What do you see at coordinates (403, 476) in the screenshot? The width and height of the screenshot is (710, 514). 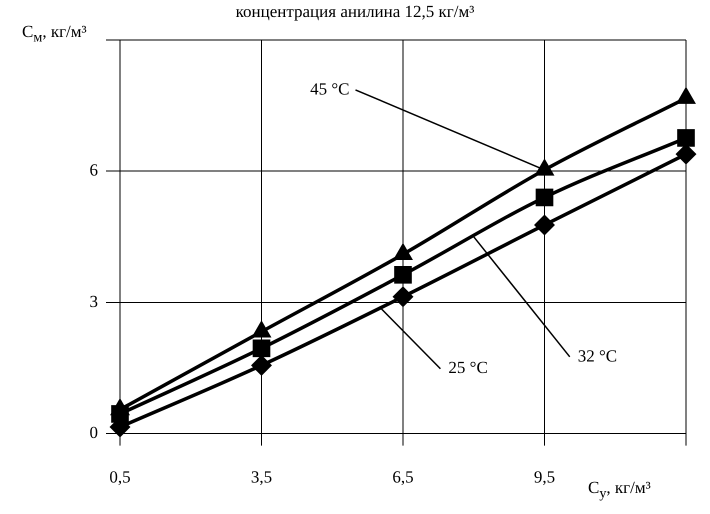 I see `x-tick-label: 6,5` at bounding box center [403, 476].